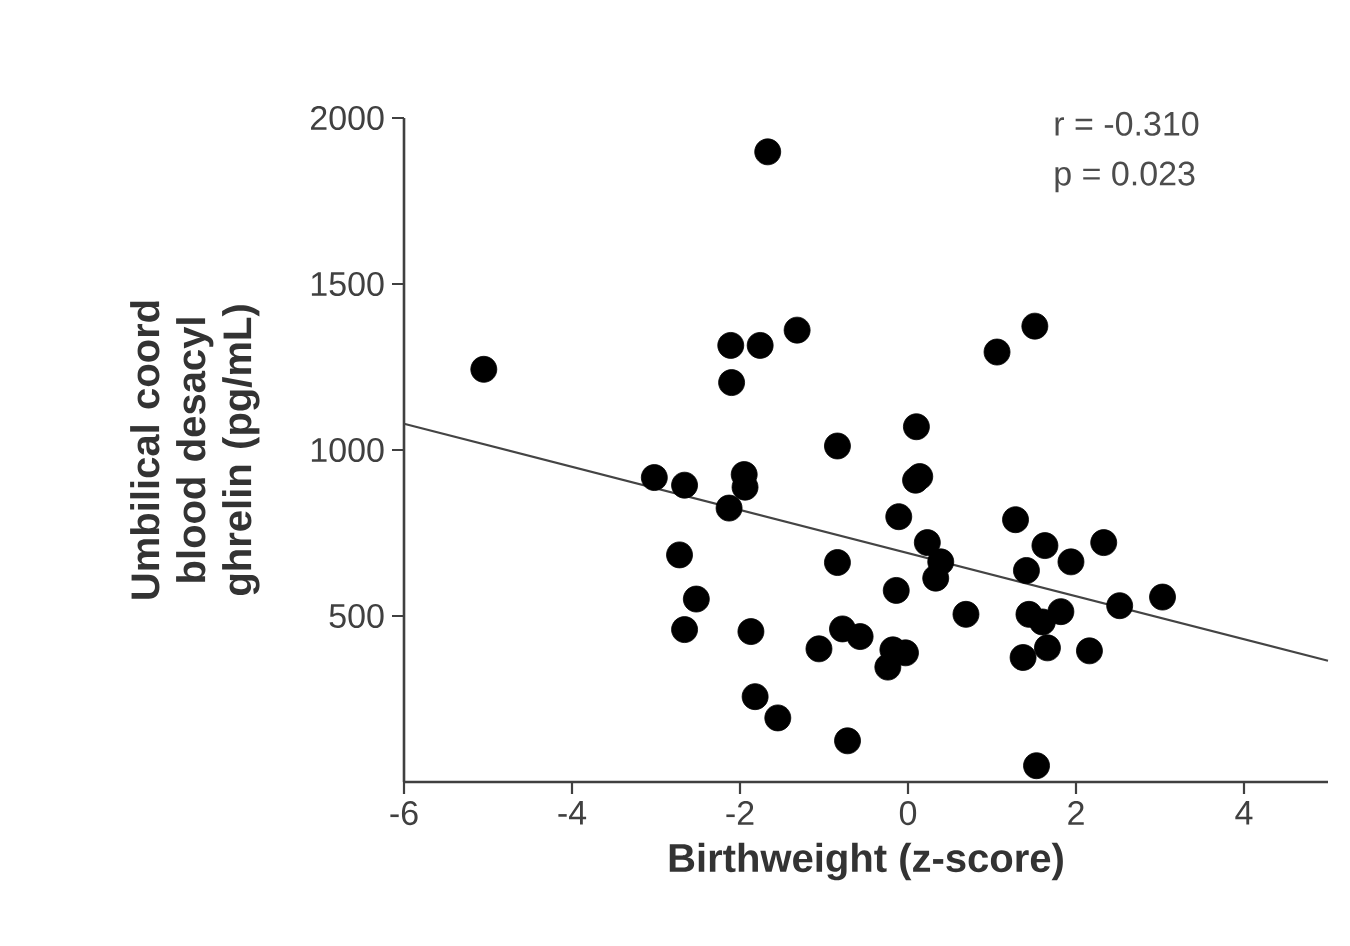  Describe the element at coordinates (1076, 813) in the screenshot. I see `x-tick-label: 2` at that location.